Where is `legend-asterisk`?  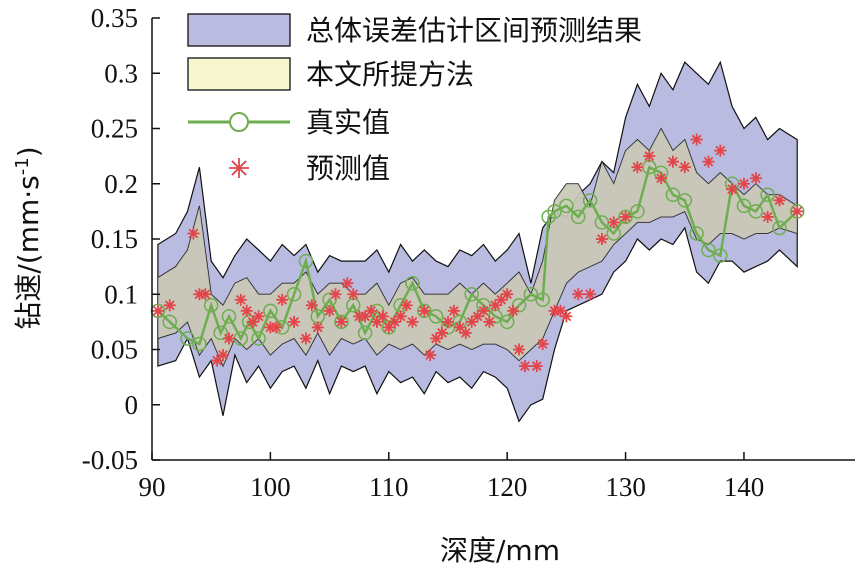 legend-asterisk is located at coordinates (239, 168).